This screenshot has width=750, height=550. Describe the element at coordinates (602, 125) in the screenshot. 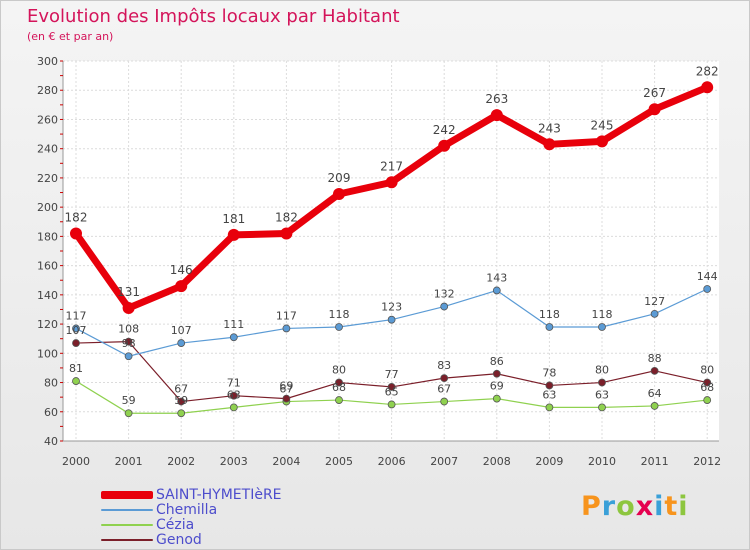

I see `data-label-0: 245` at that location.